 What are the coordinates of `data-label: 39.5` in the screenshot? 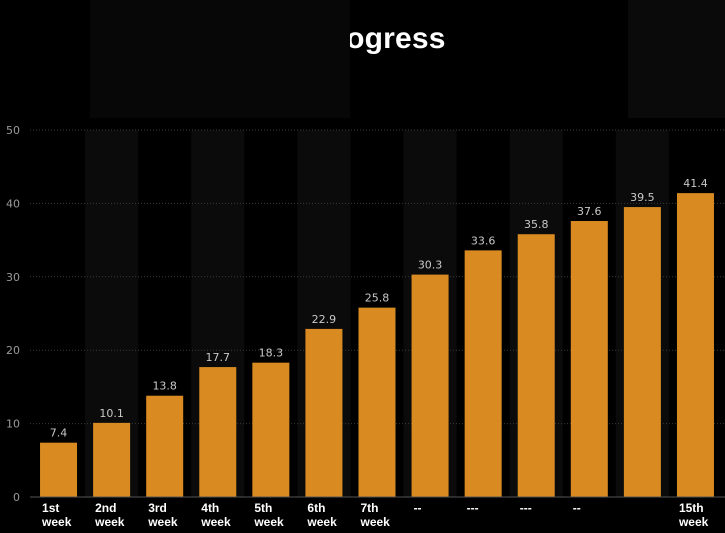 It's located at (642, 197).